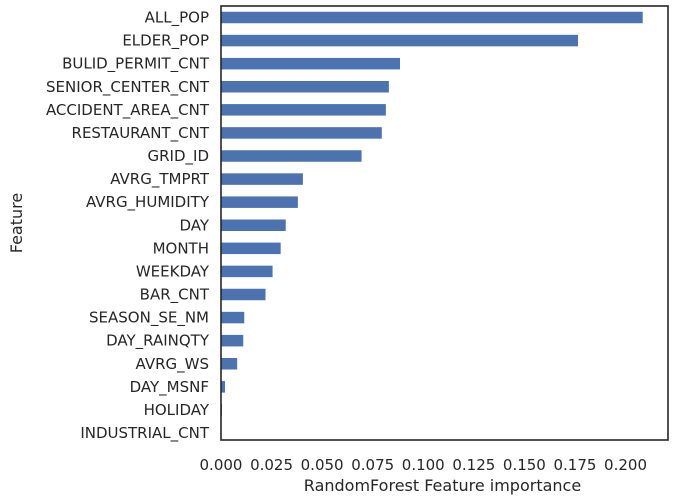 The image size is (674, 501). Describe the element at coordinates (253, 225) in the screenshot. I see `bar-day` at that location.